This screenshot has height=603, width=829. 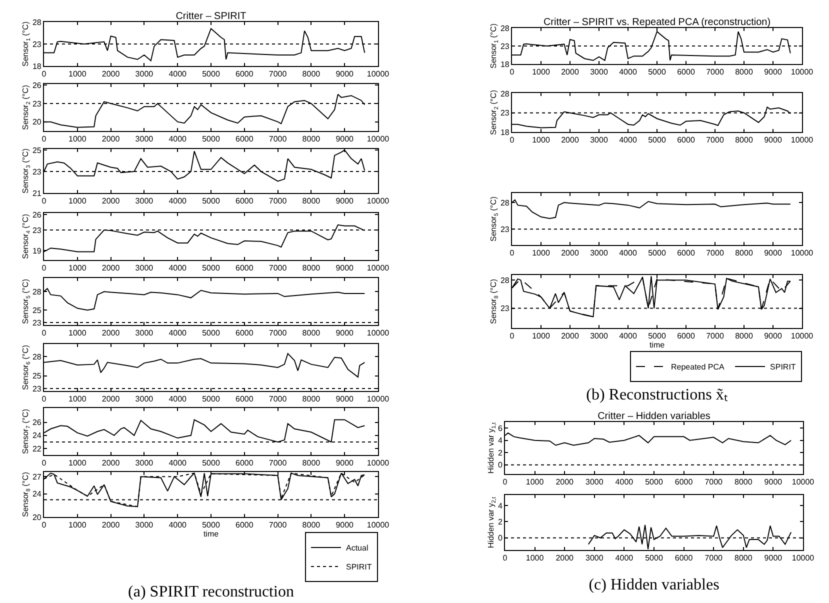 I want to click on y-tick-label: 19, so click(x=37, y=251).